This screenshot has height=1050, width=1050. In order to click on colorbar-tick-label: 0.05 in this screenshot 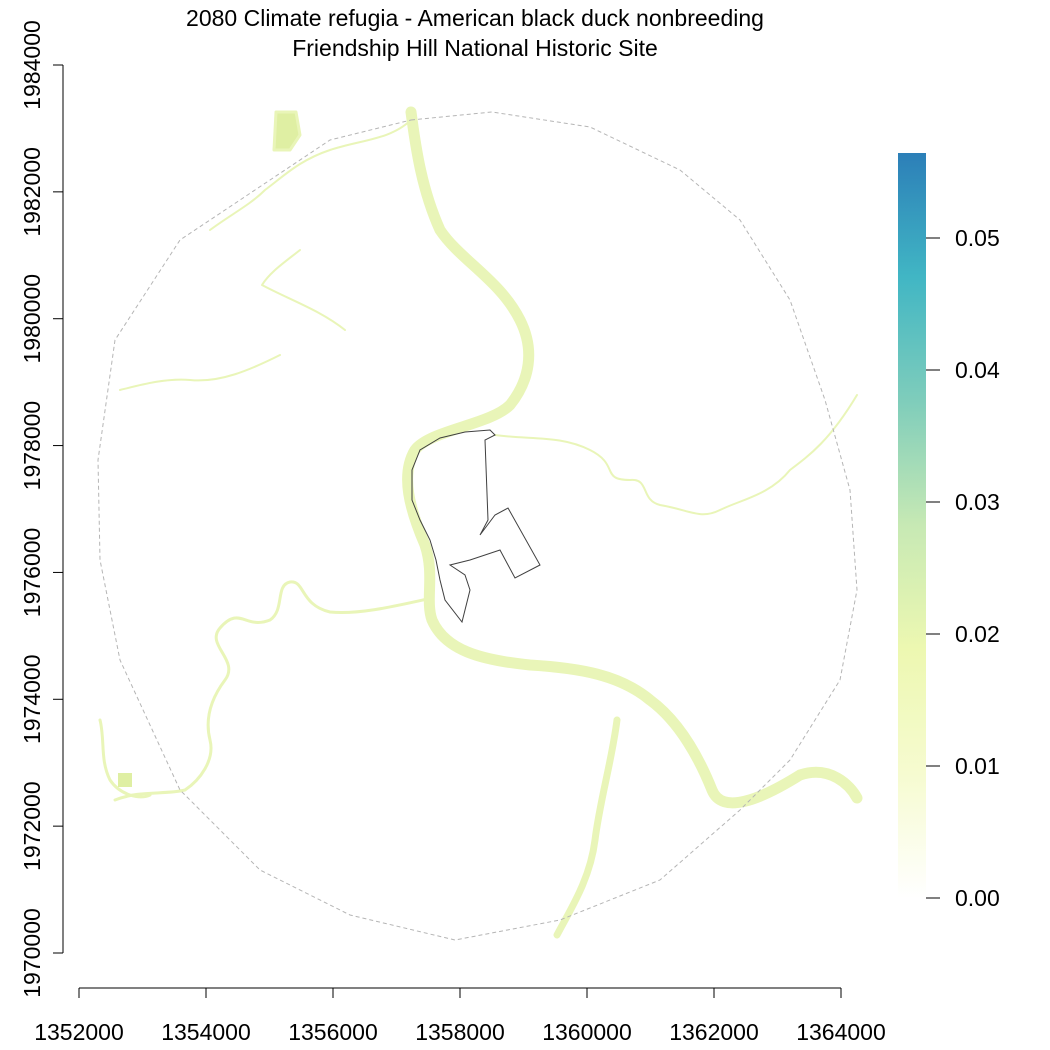, I will do `click(977, 238)`.